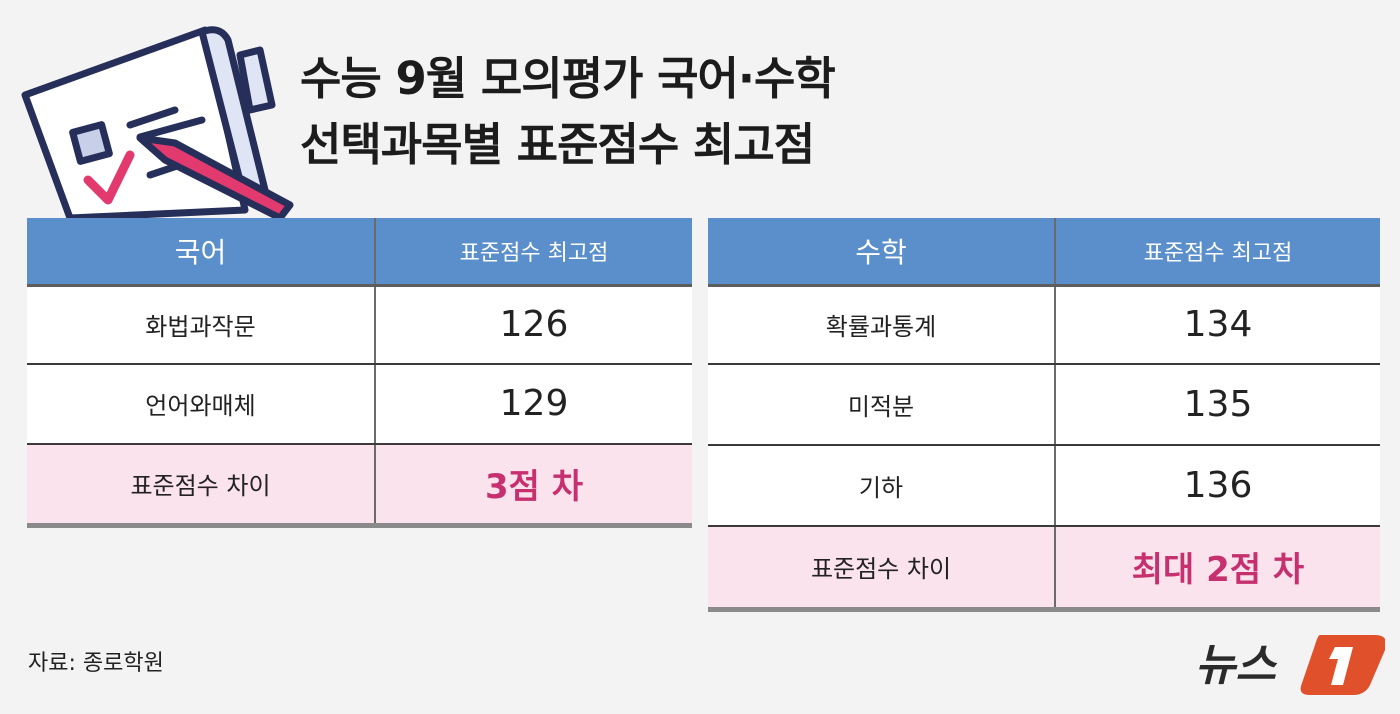 The width and height of the screenshot is (1400, 714). What do you see at coordinates (1217, 485) in the screenshot?
I see `score-cell: 136` at bounding box center [1217, 485].